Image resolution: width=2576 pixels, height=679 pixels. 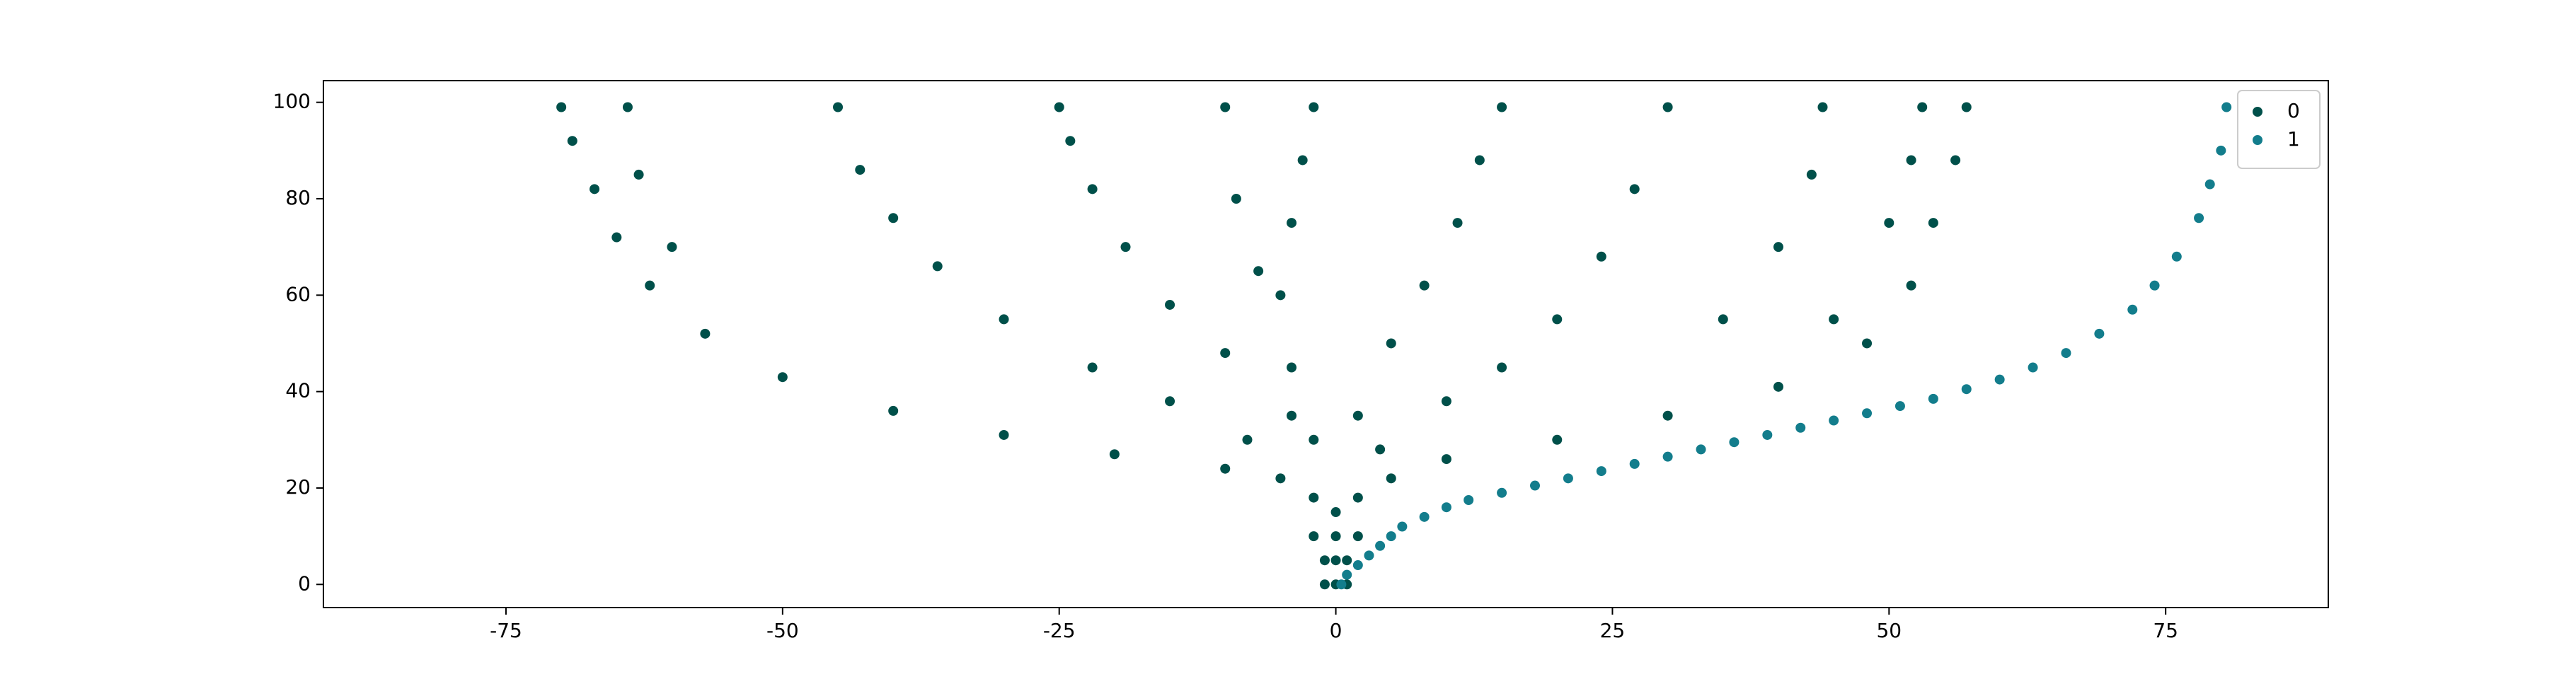 What do you see at coordinates (2165, 630) in the screenshot?
I see `x-tick-label: 75` at bounding box center [2165, 630].